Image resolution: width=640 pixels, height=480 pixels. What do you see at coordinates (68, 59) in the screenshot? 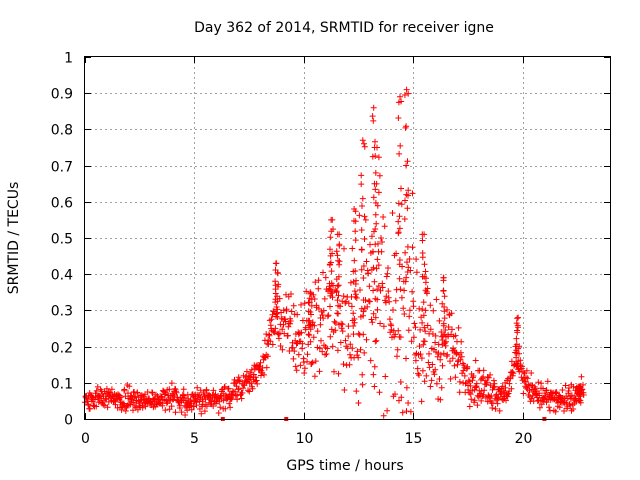
I see `y-tick-label: 1` at bounding box center [68, 59].